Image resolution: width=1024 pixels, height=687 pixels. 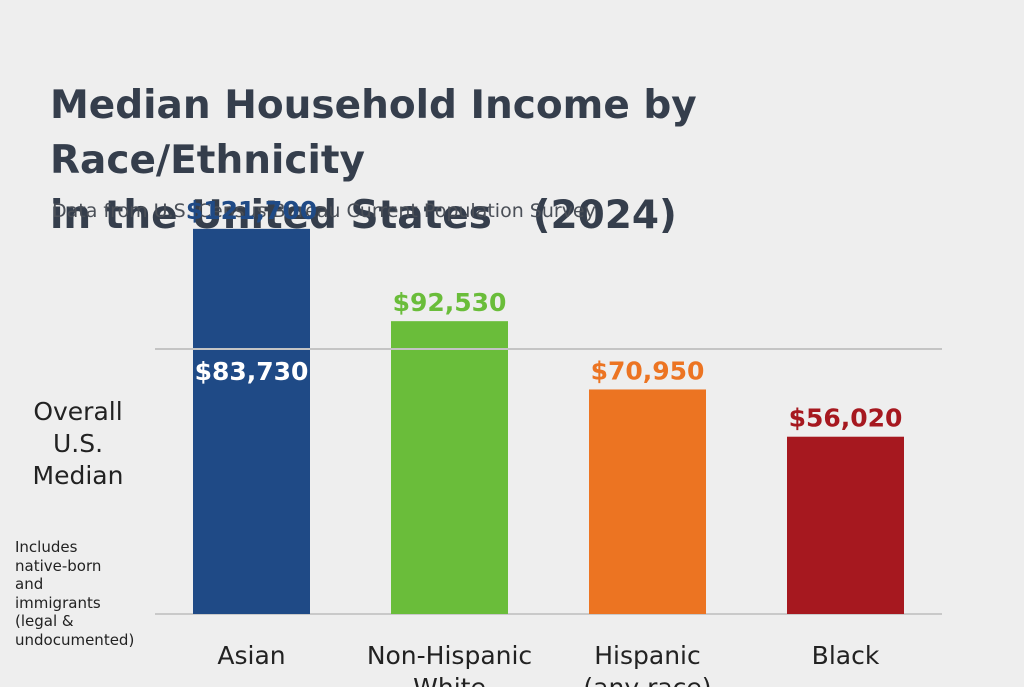 I want to click on bar-value-label: $121,700, so click(x=251, y=210).